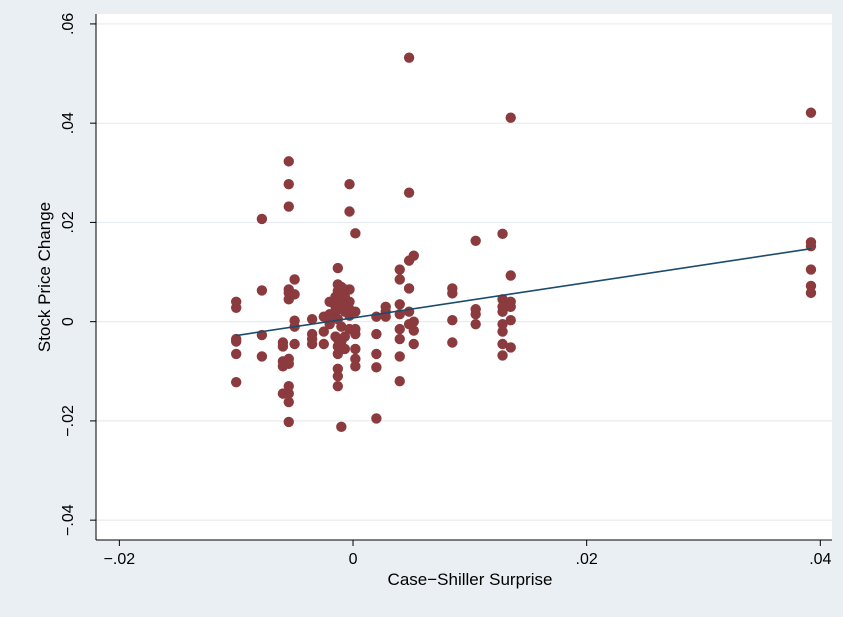 The width and height of the screenshot is (843, 617). Describe the element at coordinates (68, 123) in the screenshot. I see `y-tick-label: .04` at that location.